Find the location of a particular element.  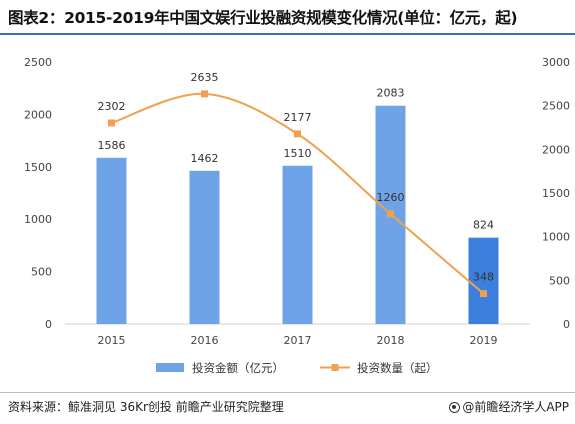

brand-logo-icon is located at coordinates (455, 407).